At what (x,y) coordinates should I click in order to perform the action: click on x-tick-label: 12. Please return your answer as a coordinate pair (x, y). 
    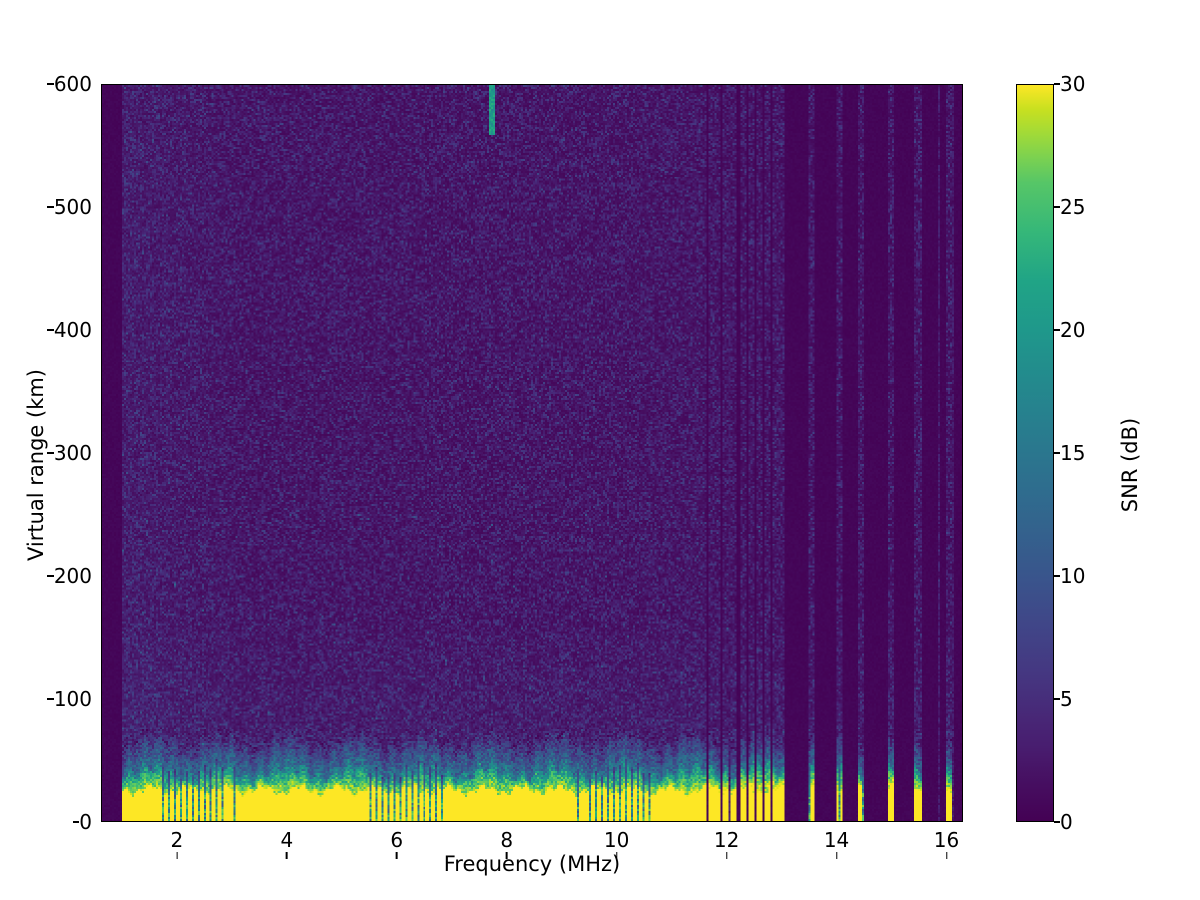
    Looking at the image, I should click on (726, 843).